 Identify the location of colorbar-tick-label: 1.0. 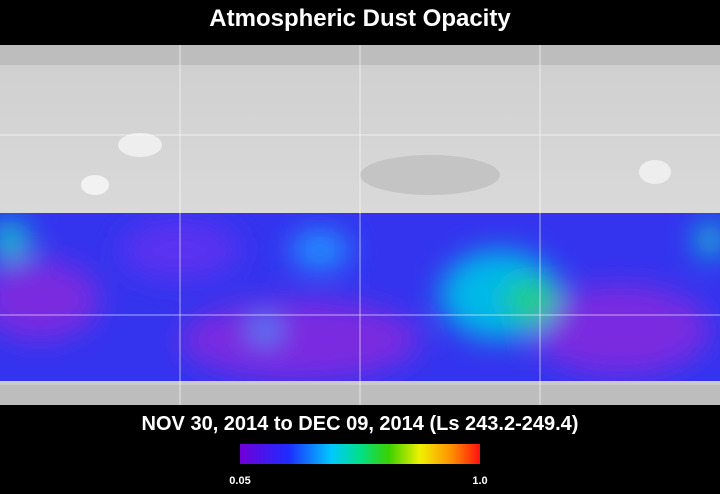
(479, 481).